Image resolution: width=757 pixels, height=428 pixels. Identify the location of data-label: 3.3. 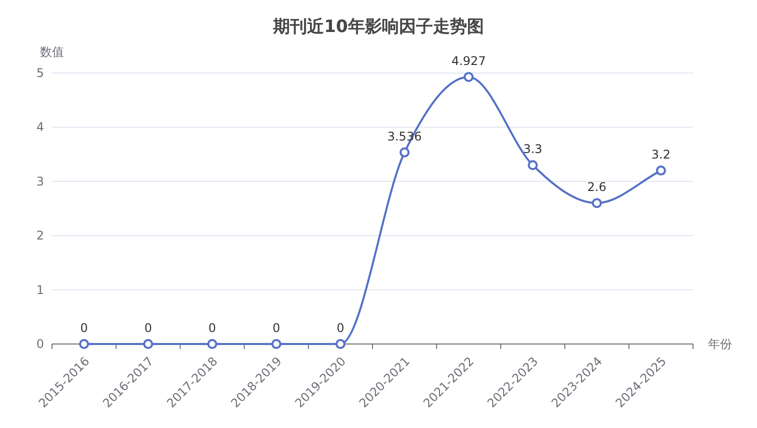
(532, 149).